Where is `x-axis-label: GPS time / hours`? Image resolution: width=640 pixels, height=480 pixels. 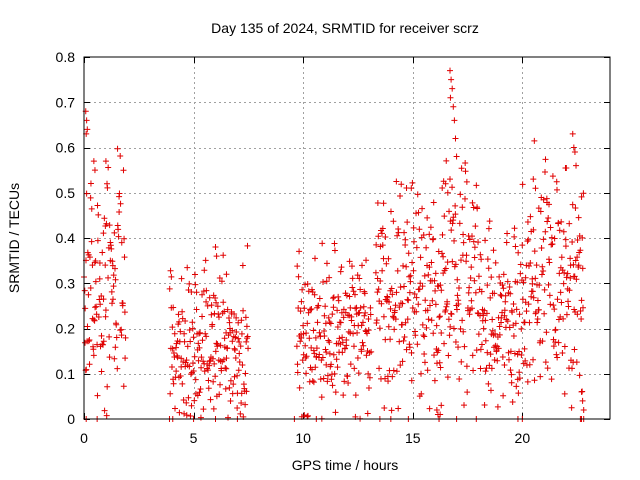 x-axis-label: GPS time / hours is located at coordinates (345, 465).